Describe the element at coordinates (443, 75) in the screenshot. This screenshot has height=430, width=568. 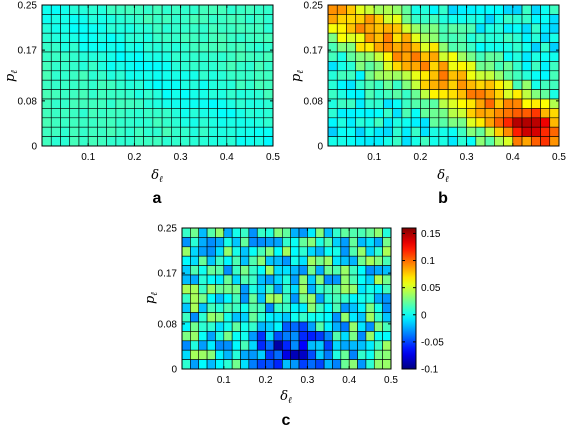
I see `heatmap-b-cells` at that location.